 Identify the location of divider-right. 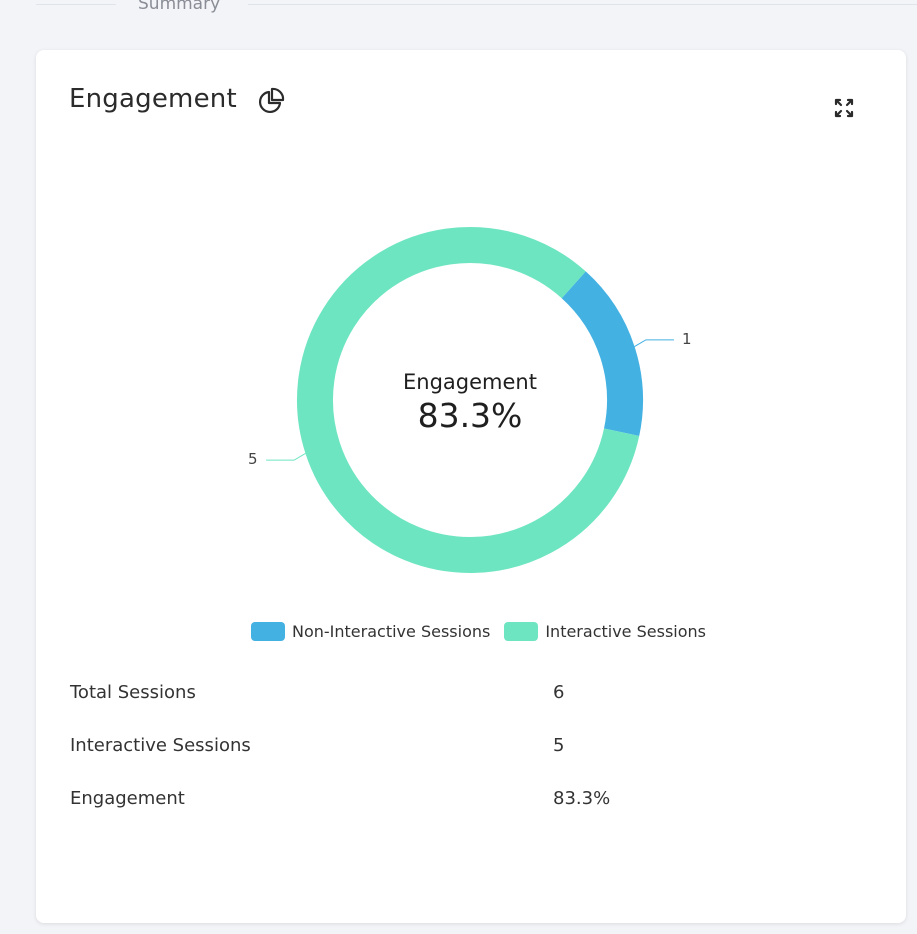
(582, 4).